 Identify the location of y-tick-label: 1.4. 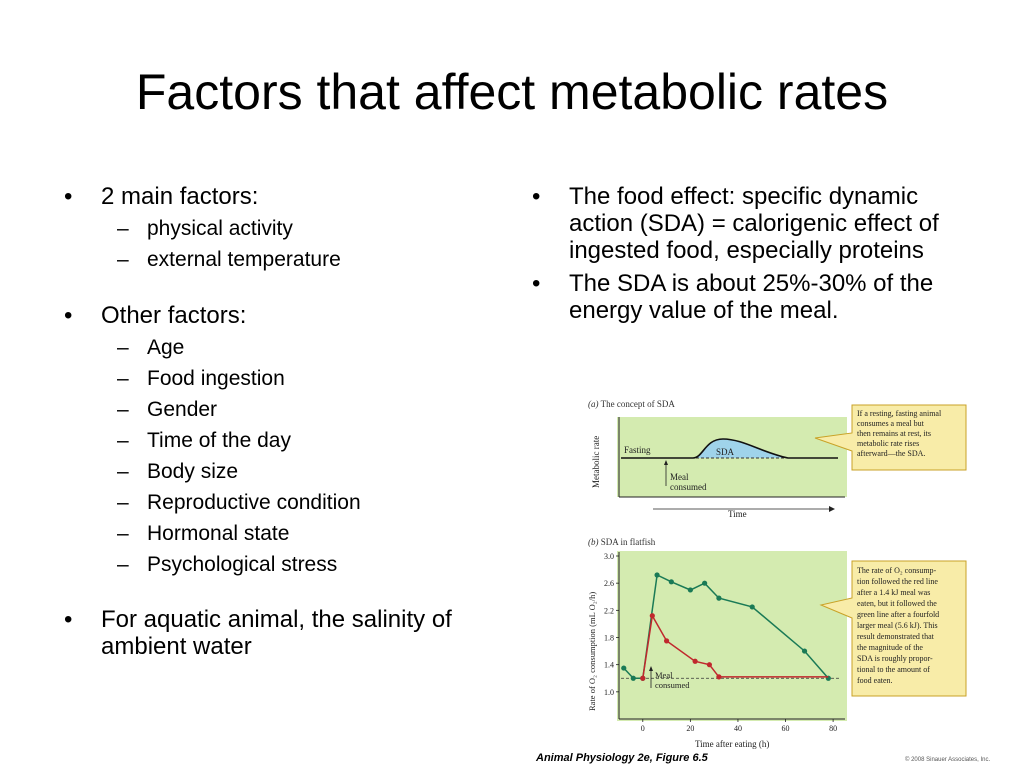
(609, 665).